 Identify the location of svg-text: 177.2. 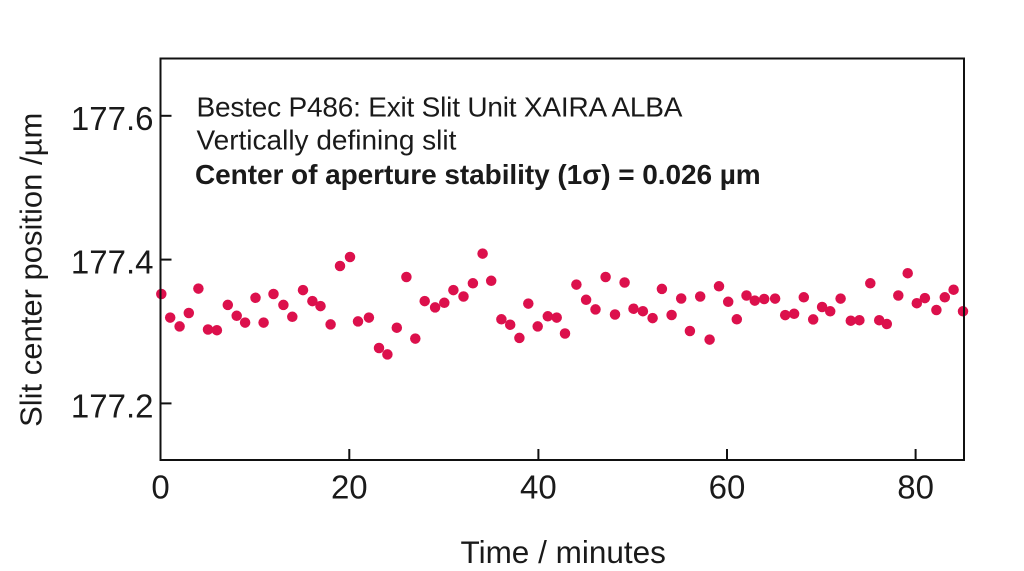
(112, 405).